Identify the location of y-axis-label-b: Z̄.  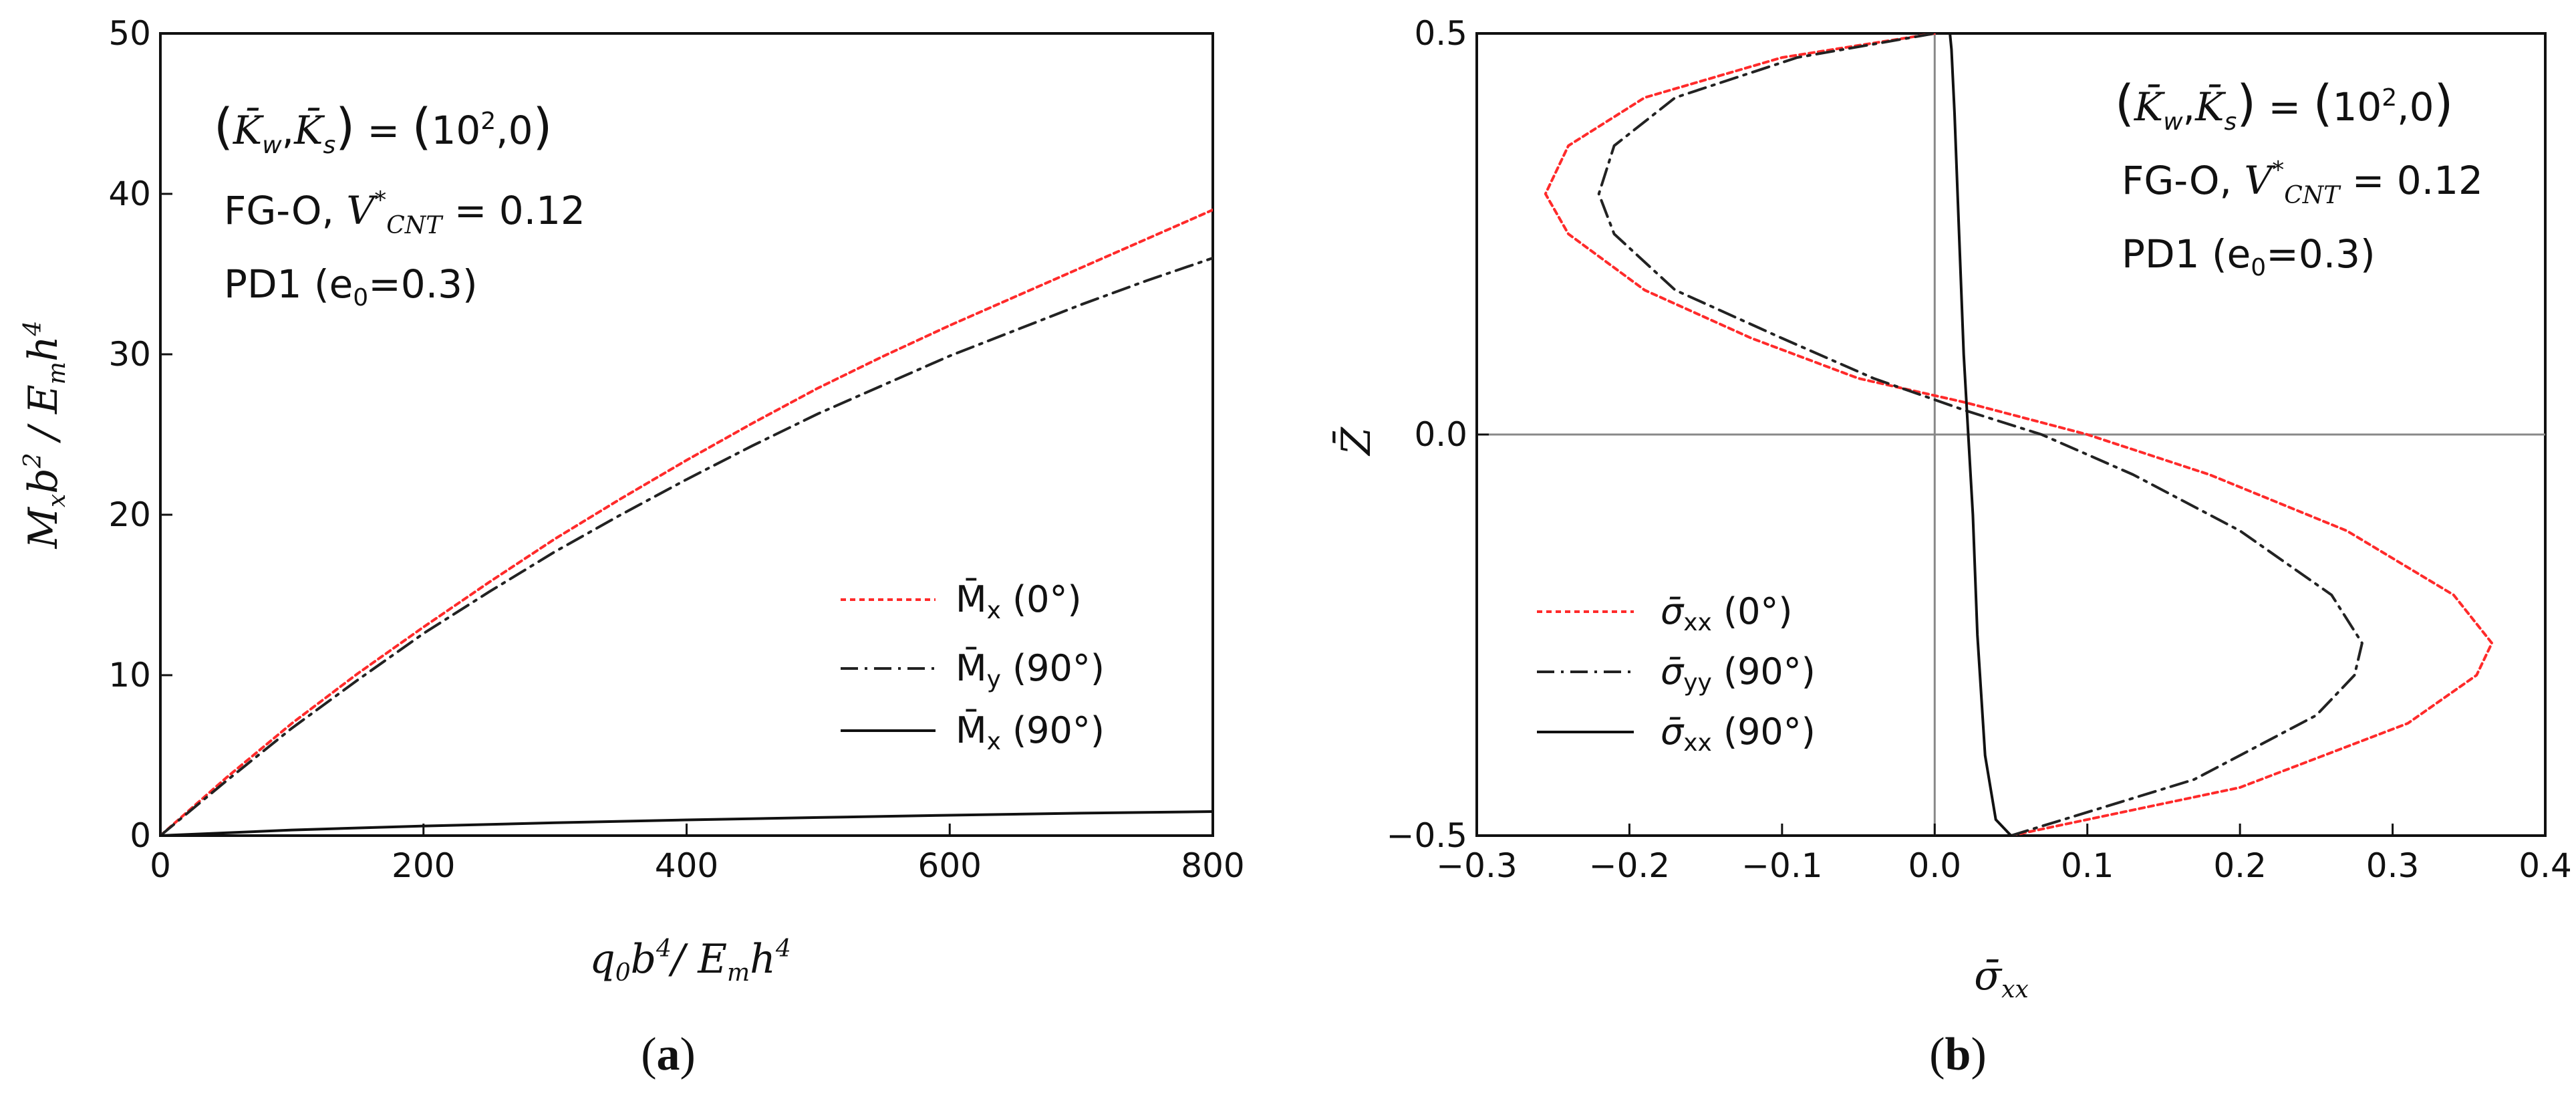
(1356, 441).